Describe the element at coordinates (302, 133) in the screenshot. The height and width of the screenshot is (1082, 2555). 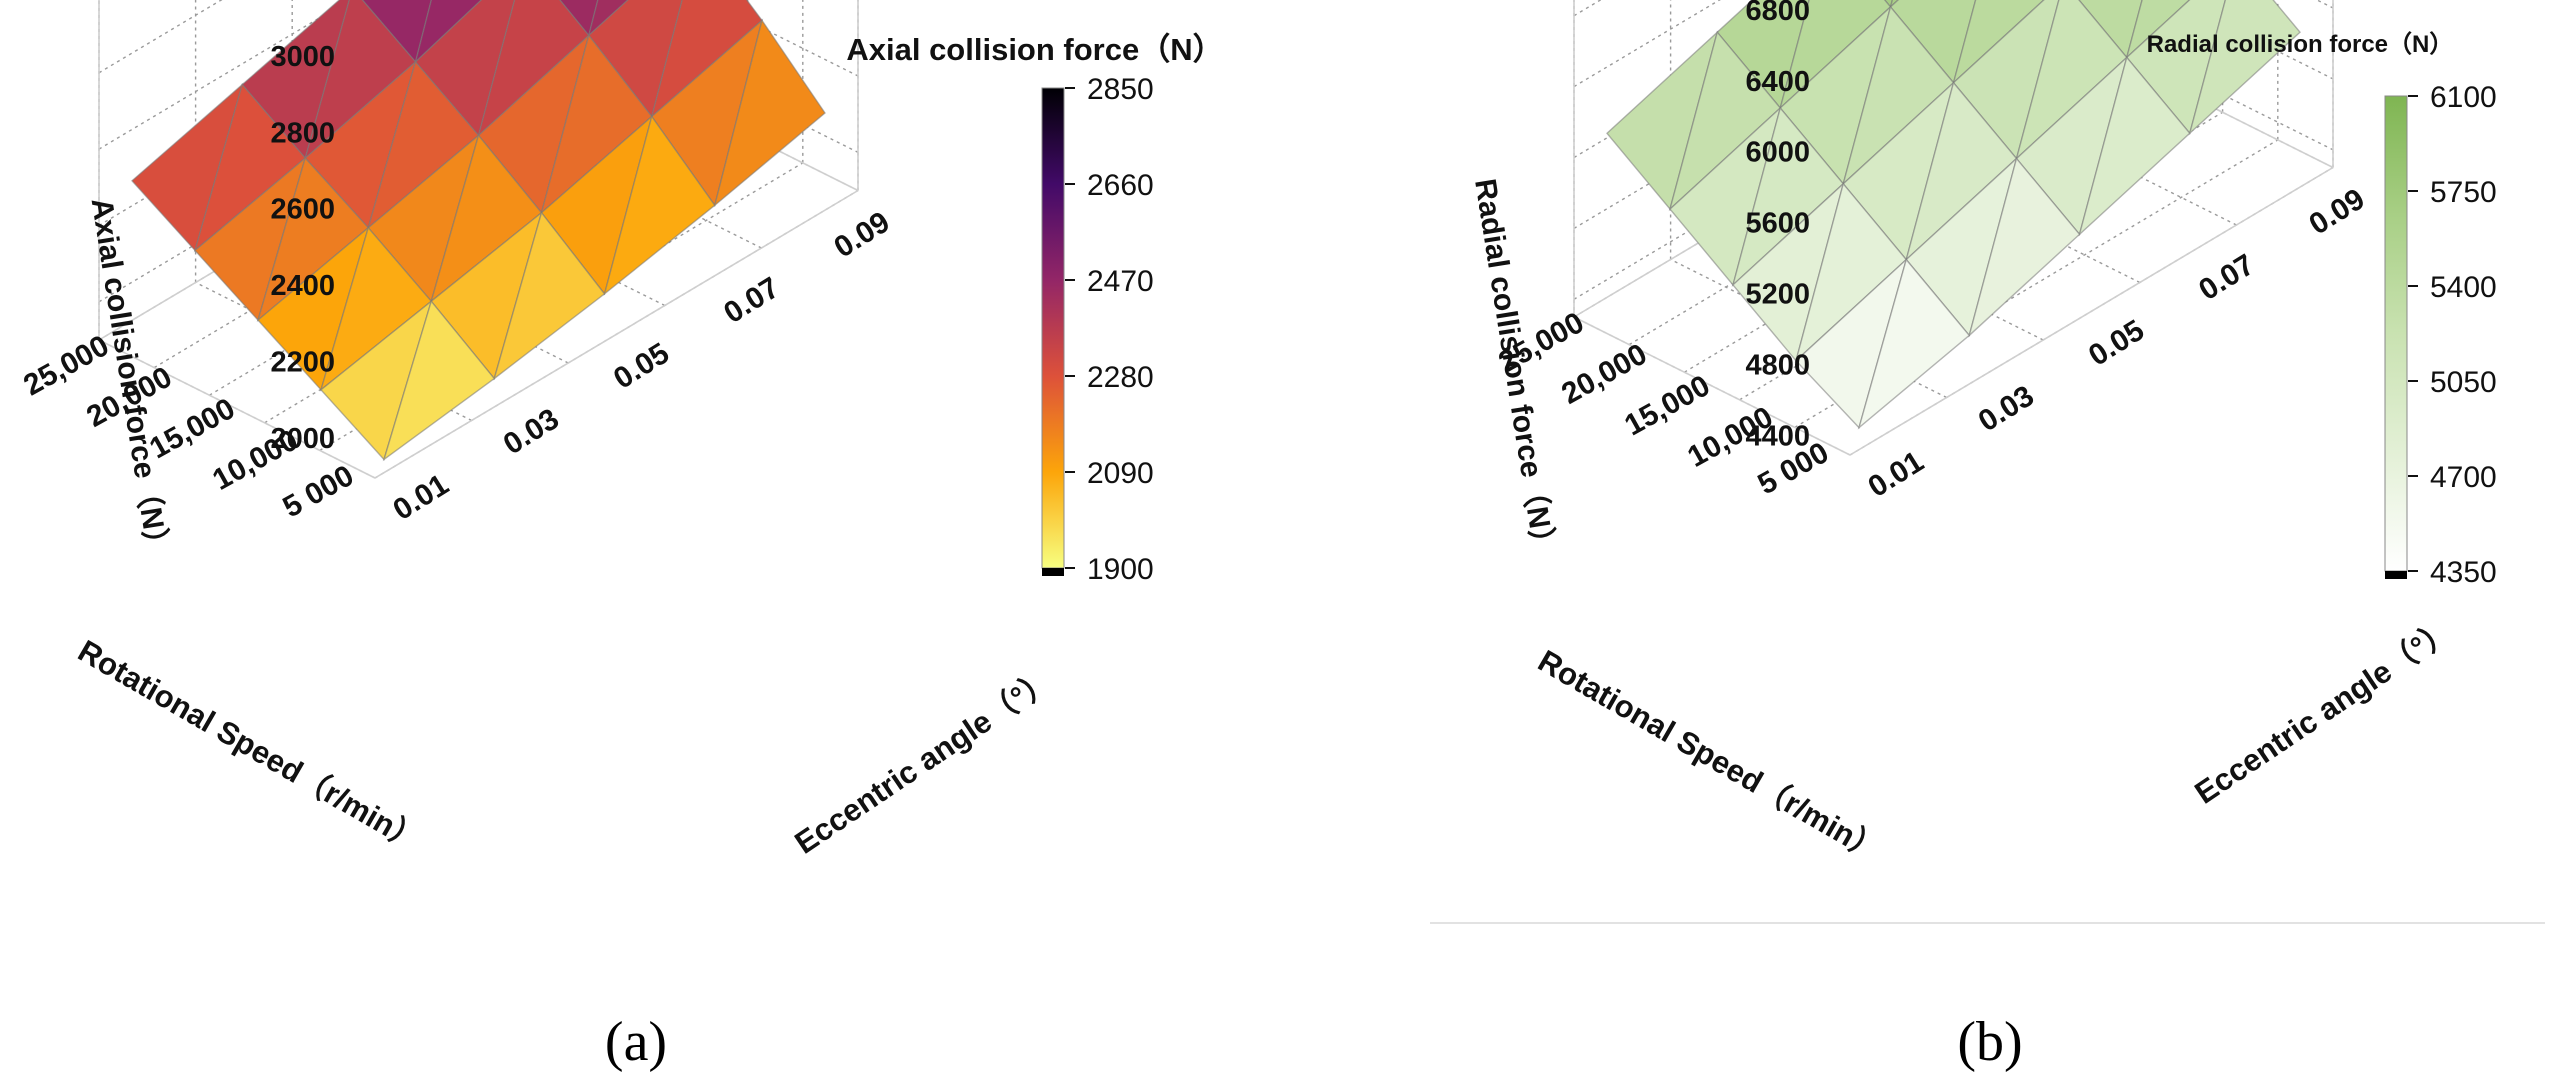
I see `z-tick-label: 2800` at that location.